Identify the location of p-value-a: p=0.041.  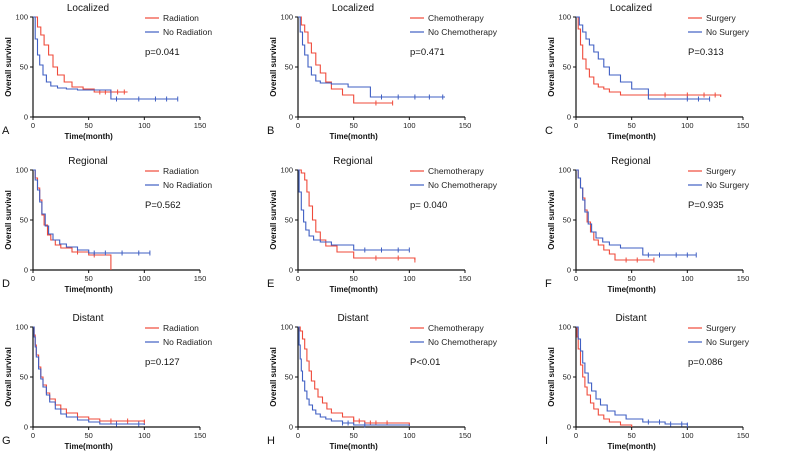
(162, 52).